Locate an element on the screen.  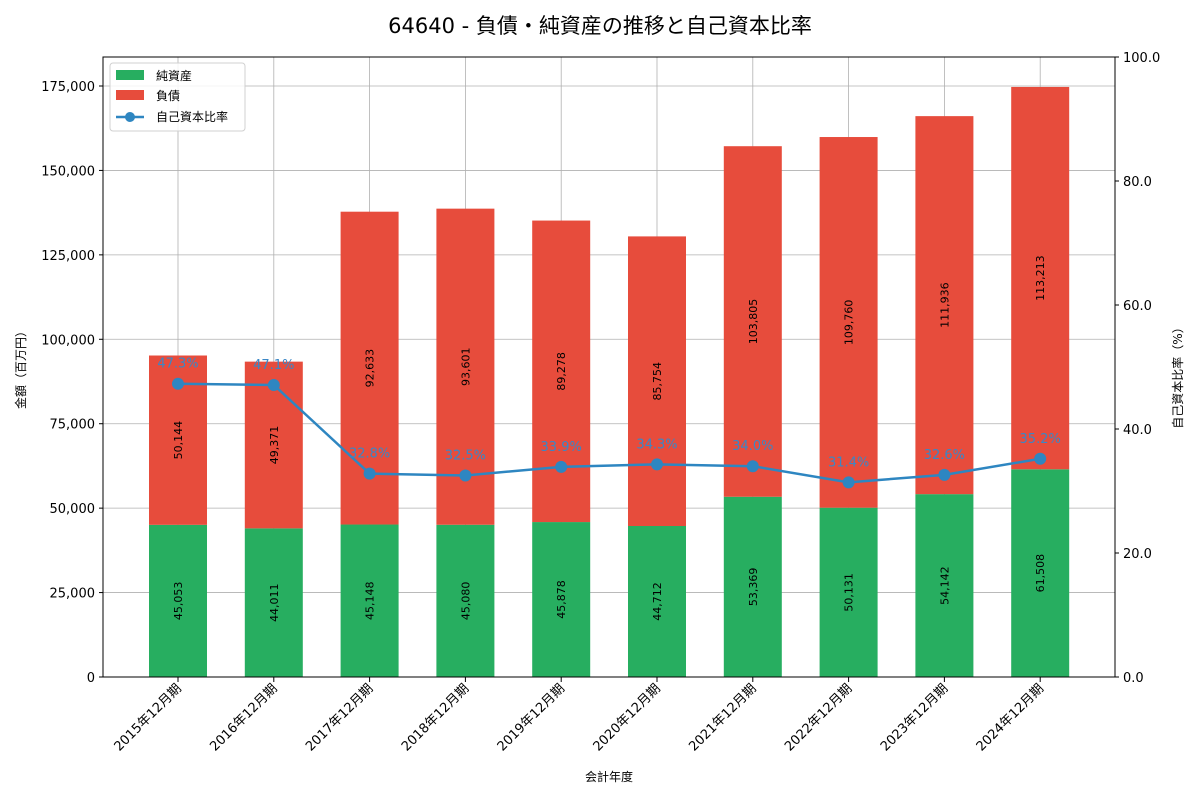
x-tick-label: 2022年12月期 is located at coordinates (818, 717).